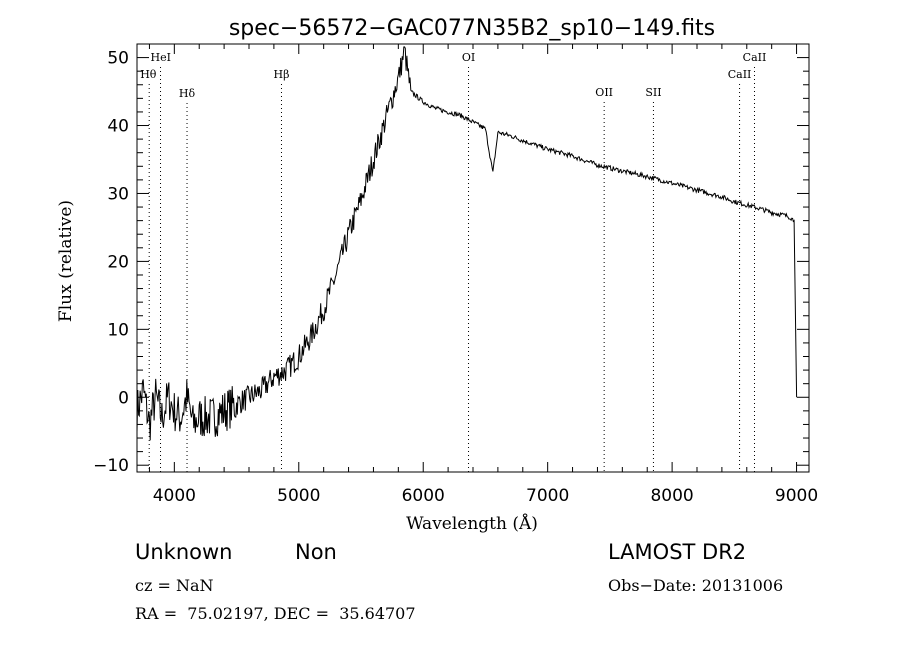 Image resolution: width=900 pixels, height=650 pixels. What do you see at coordinates (653, 92) in the screenshot?
I see `spectral-line-label: SII` at bounding box center [653, 92].